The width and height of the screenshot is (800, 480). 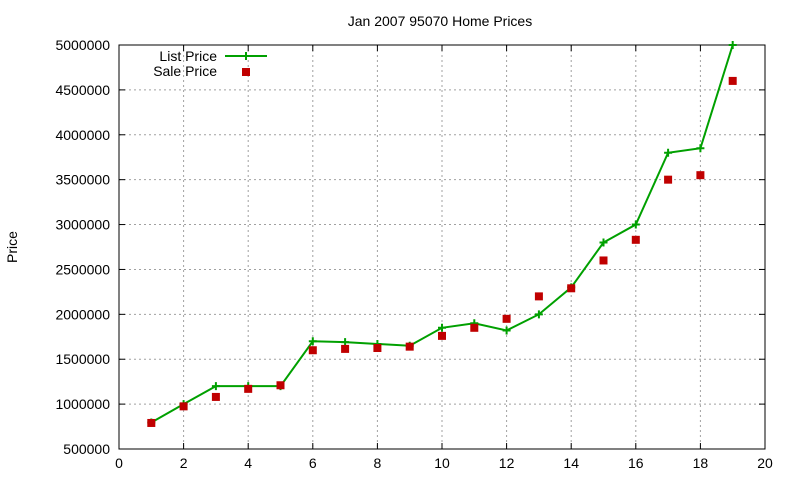 What do you see at coordinates (701, 463) in the screenshot?
I see `x-tick-label: 18` at bounding box center [701, 463].